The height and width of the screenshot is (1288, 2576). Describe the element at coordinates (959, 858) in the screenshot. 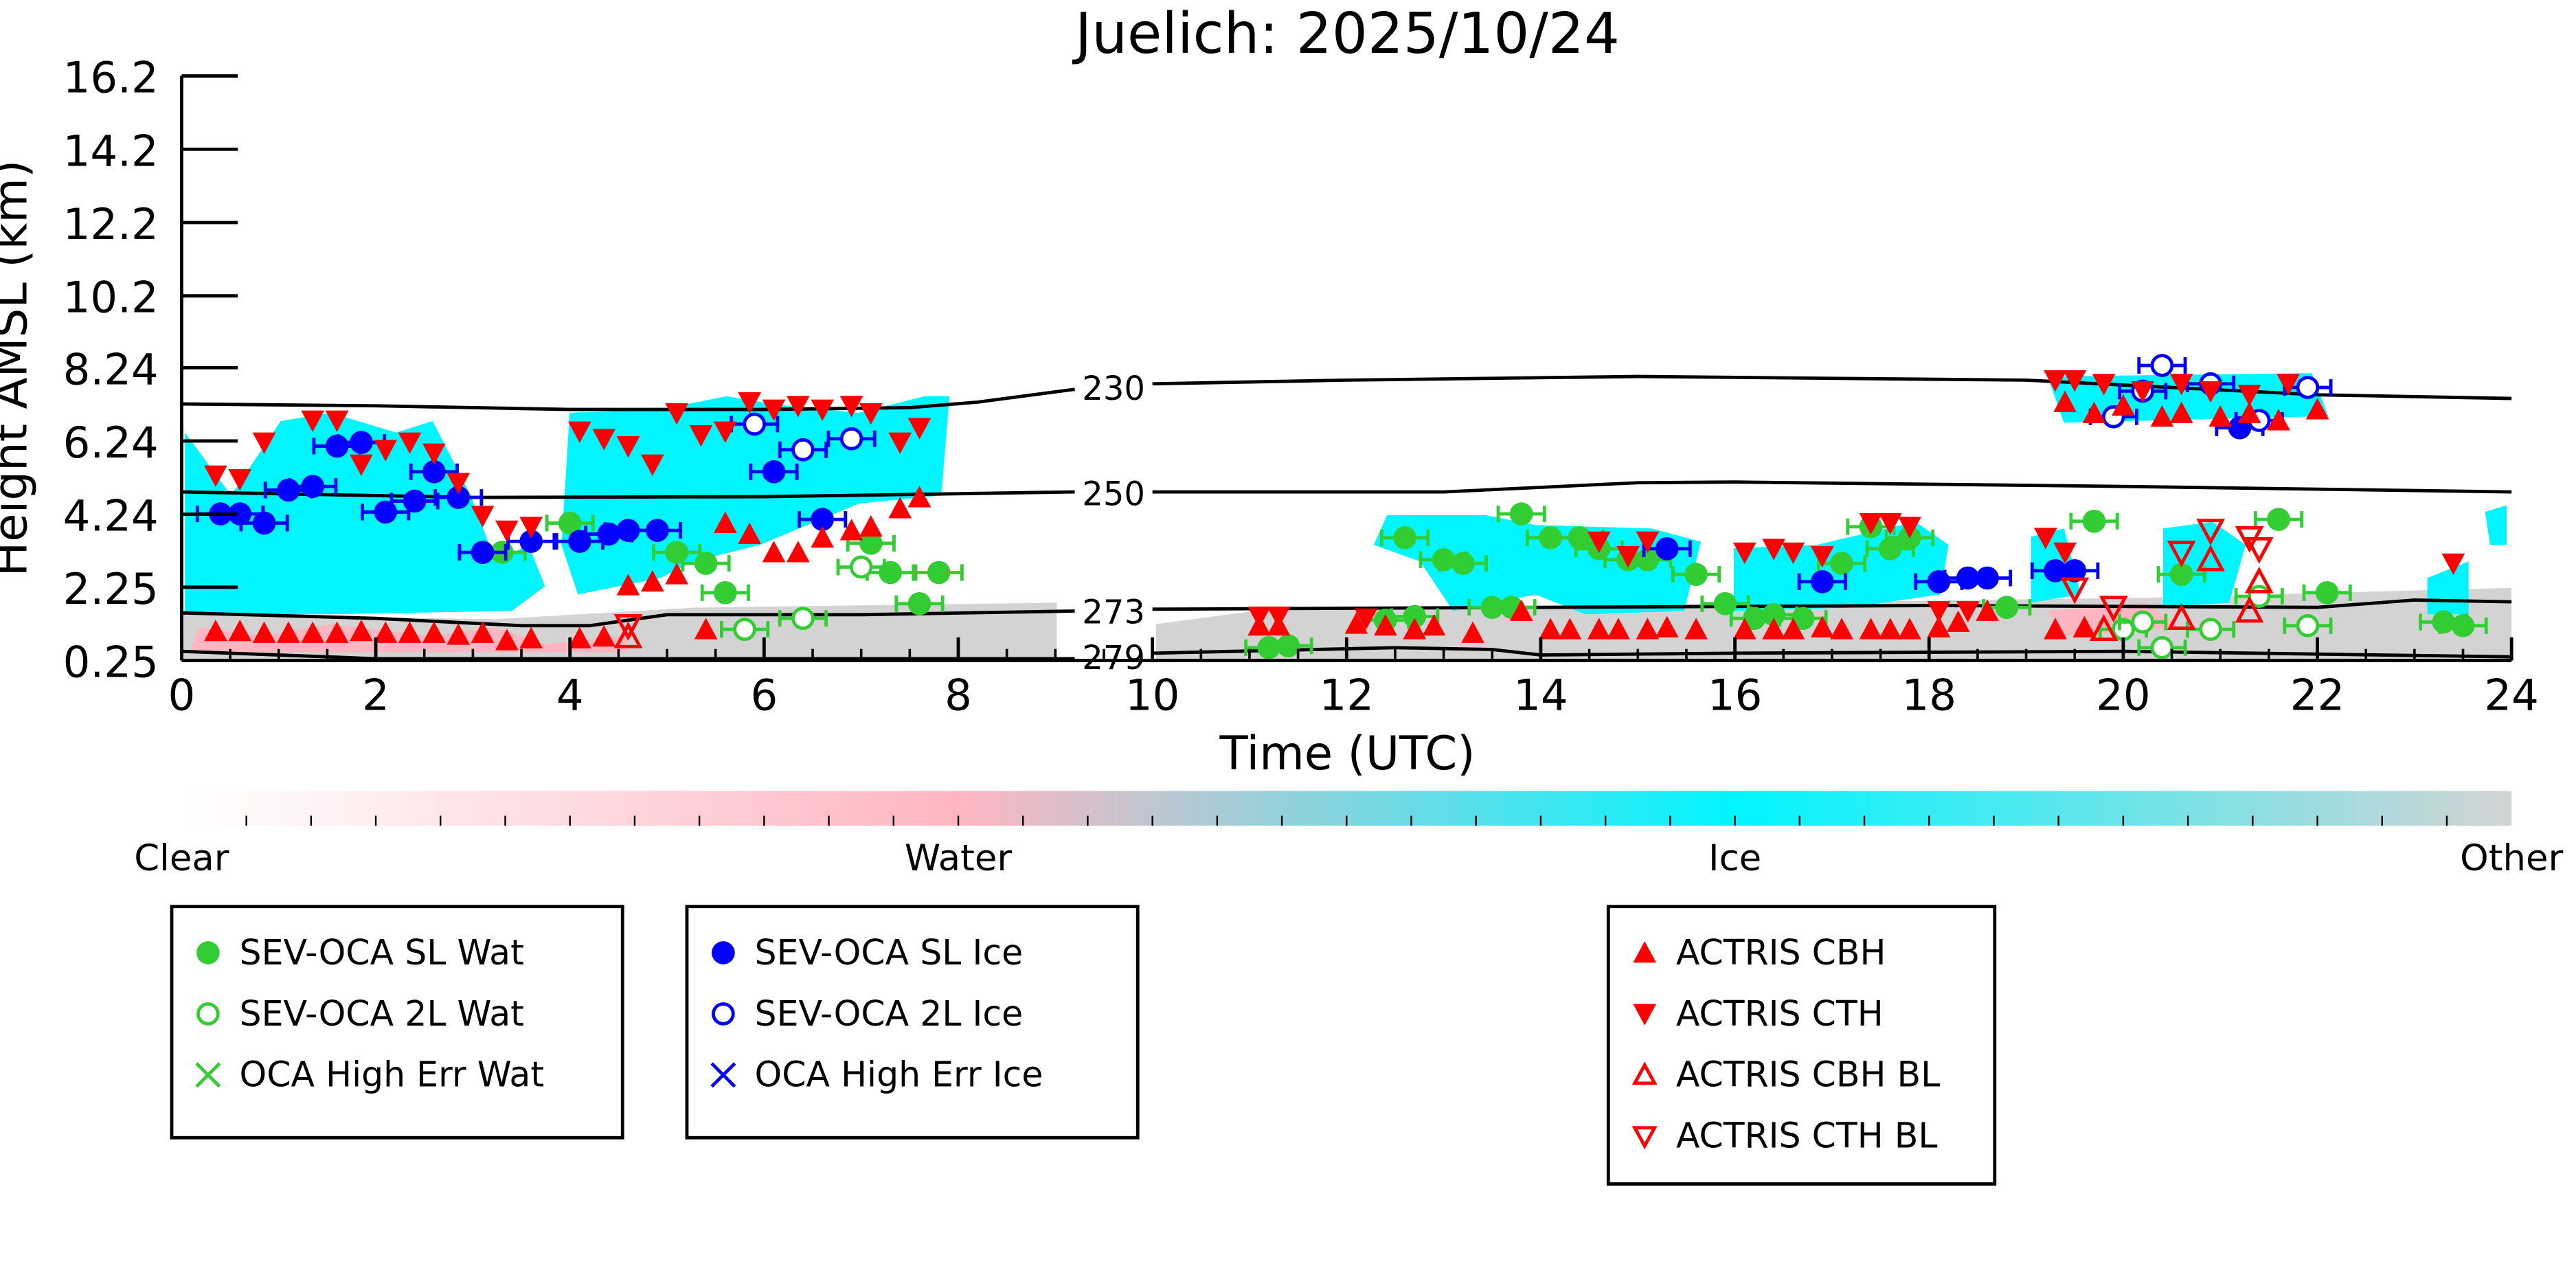

I see `colorbar-label-water: Water` at that location.